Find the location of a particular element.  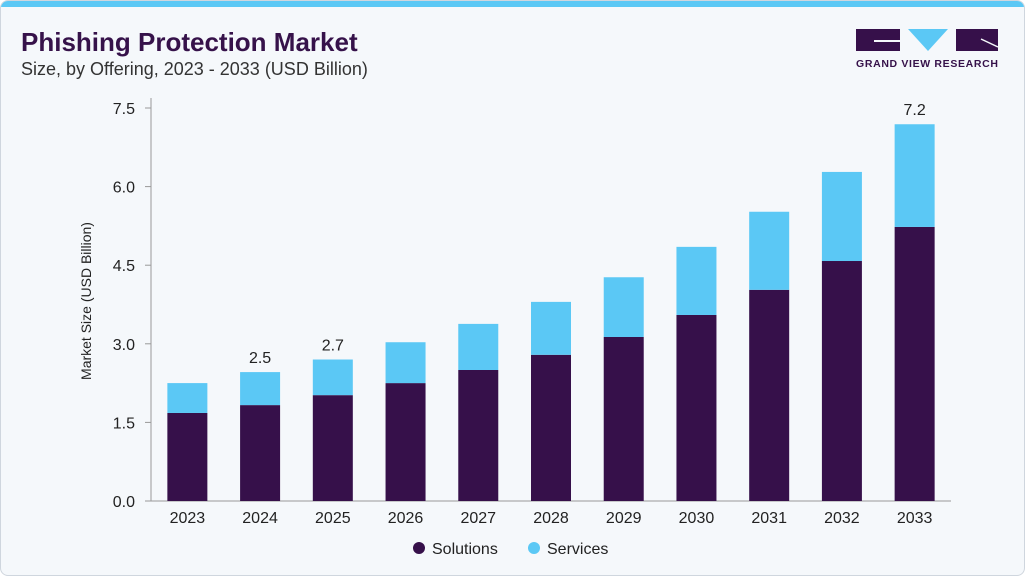

data-label-2024: 2.5 is located at coordinates (260, 358).